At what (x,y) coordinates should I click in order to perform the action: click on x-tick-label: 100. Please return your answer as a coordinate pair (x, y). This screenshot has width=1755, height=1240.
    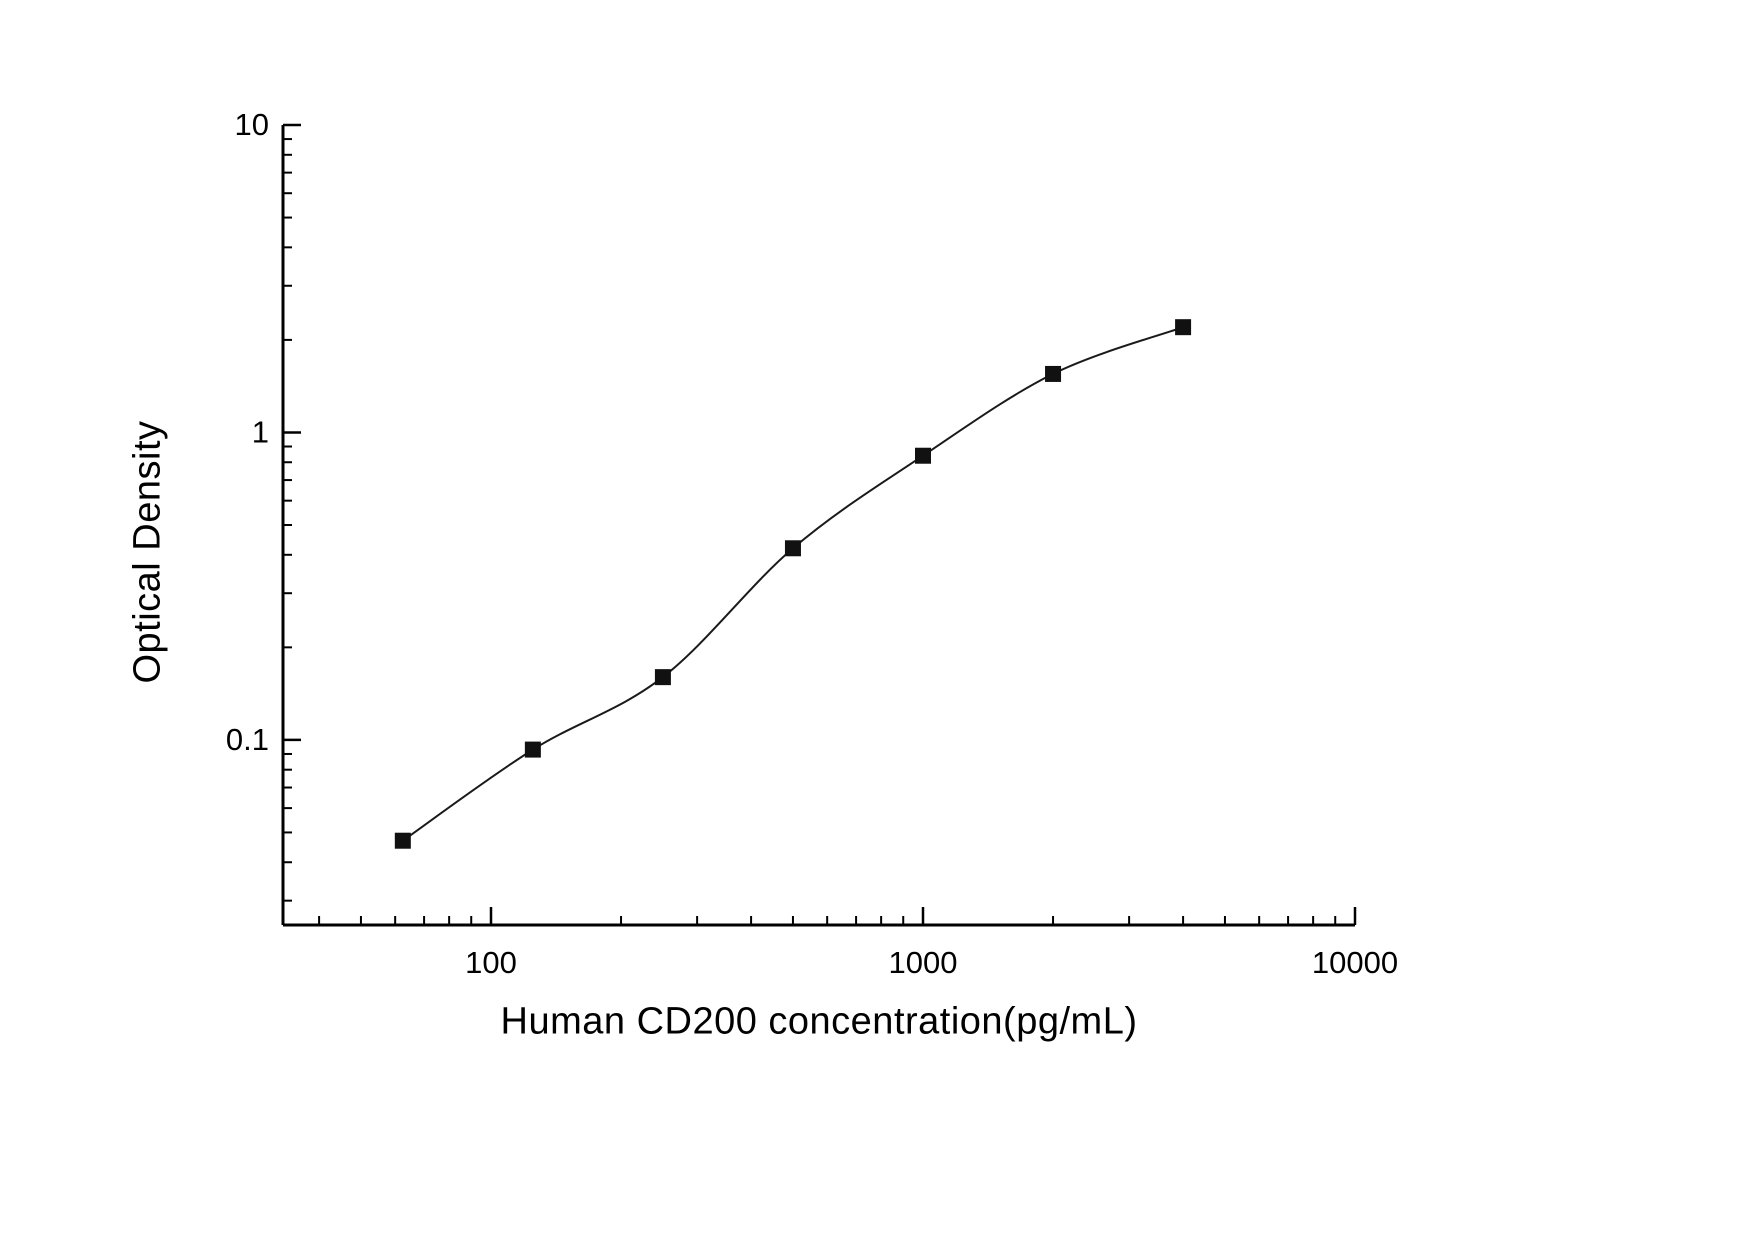
    Looking at the image, I should click on (491, 962).